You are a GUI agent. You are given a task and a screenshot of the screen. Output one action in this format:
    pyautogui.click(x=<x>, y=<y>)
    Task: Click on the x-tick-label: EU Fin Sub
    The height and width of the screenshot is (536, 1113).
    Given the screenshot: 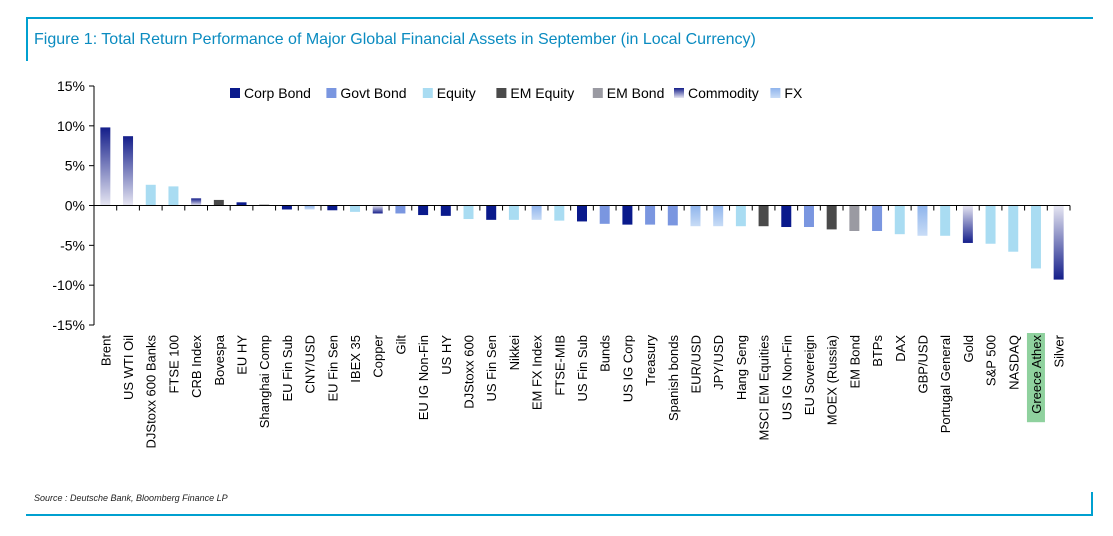 What is the action you would take?
    pyautogui.click(x=287, y=368)
    